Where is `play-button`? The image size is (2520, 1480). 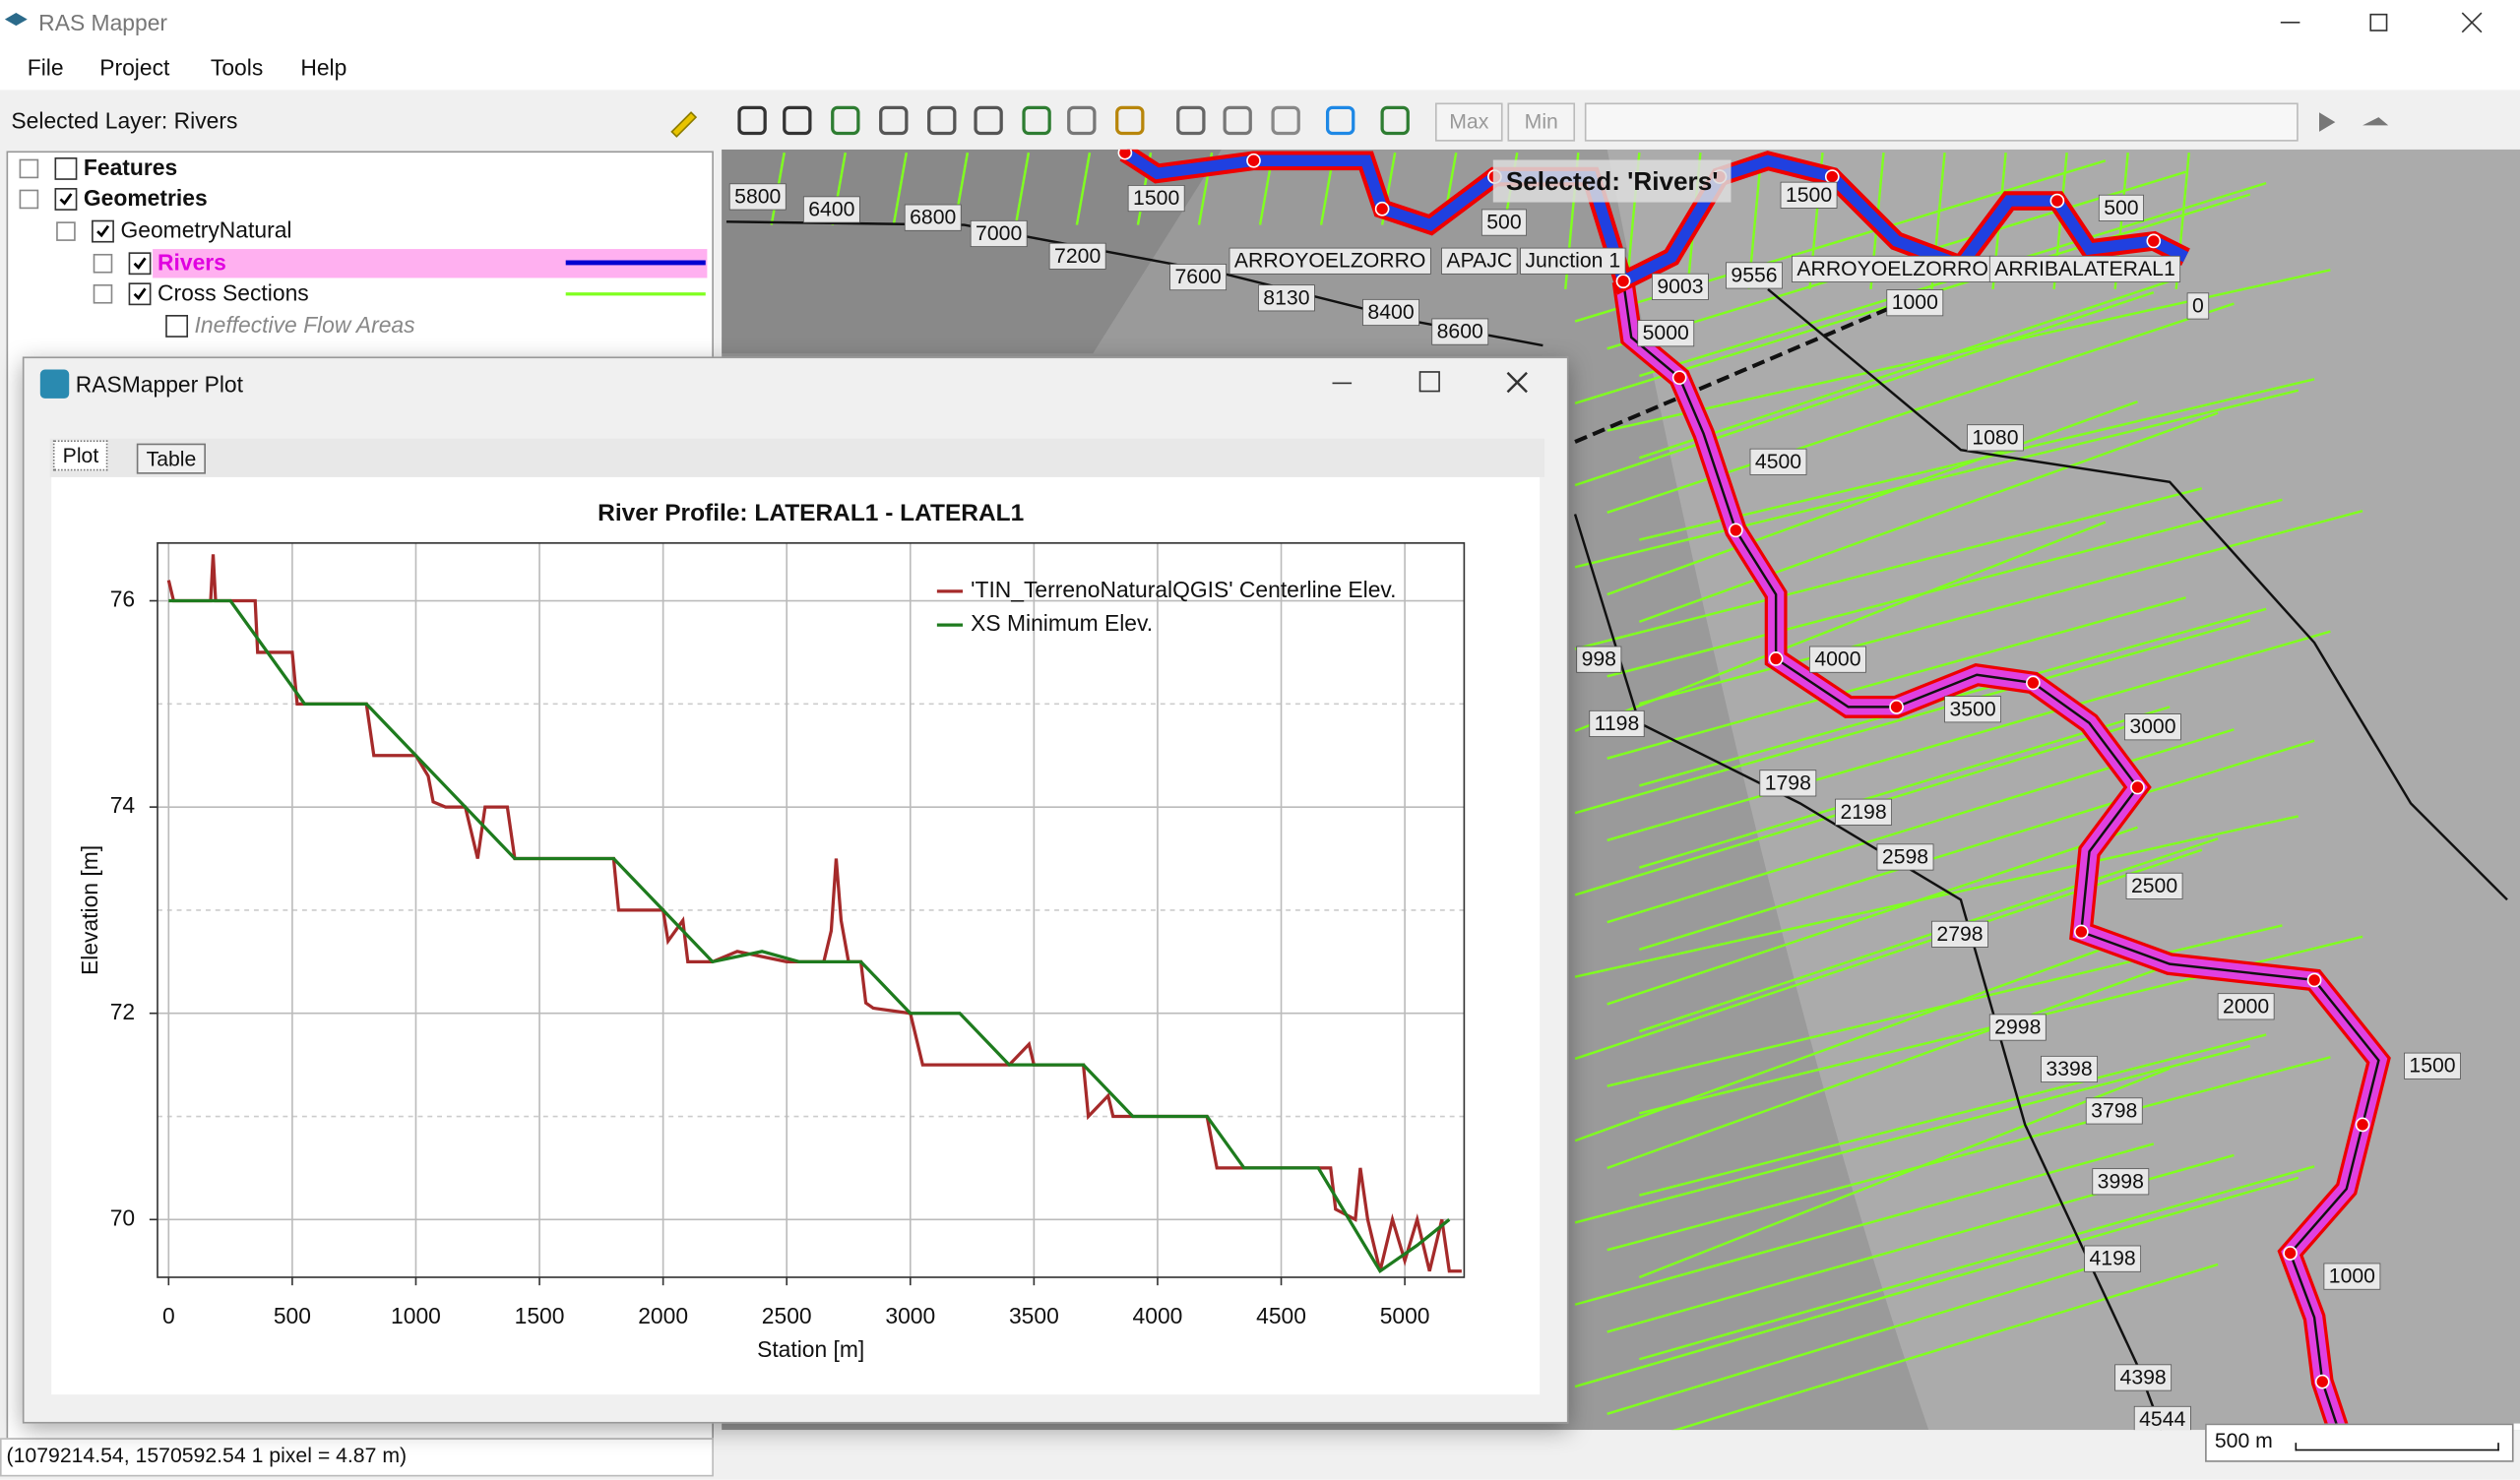
play-button is located at coordinates (2327, 122).